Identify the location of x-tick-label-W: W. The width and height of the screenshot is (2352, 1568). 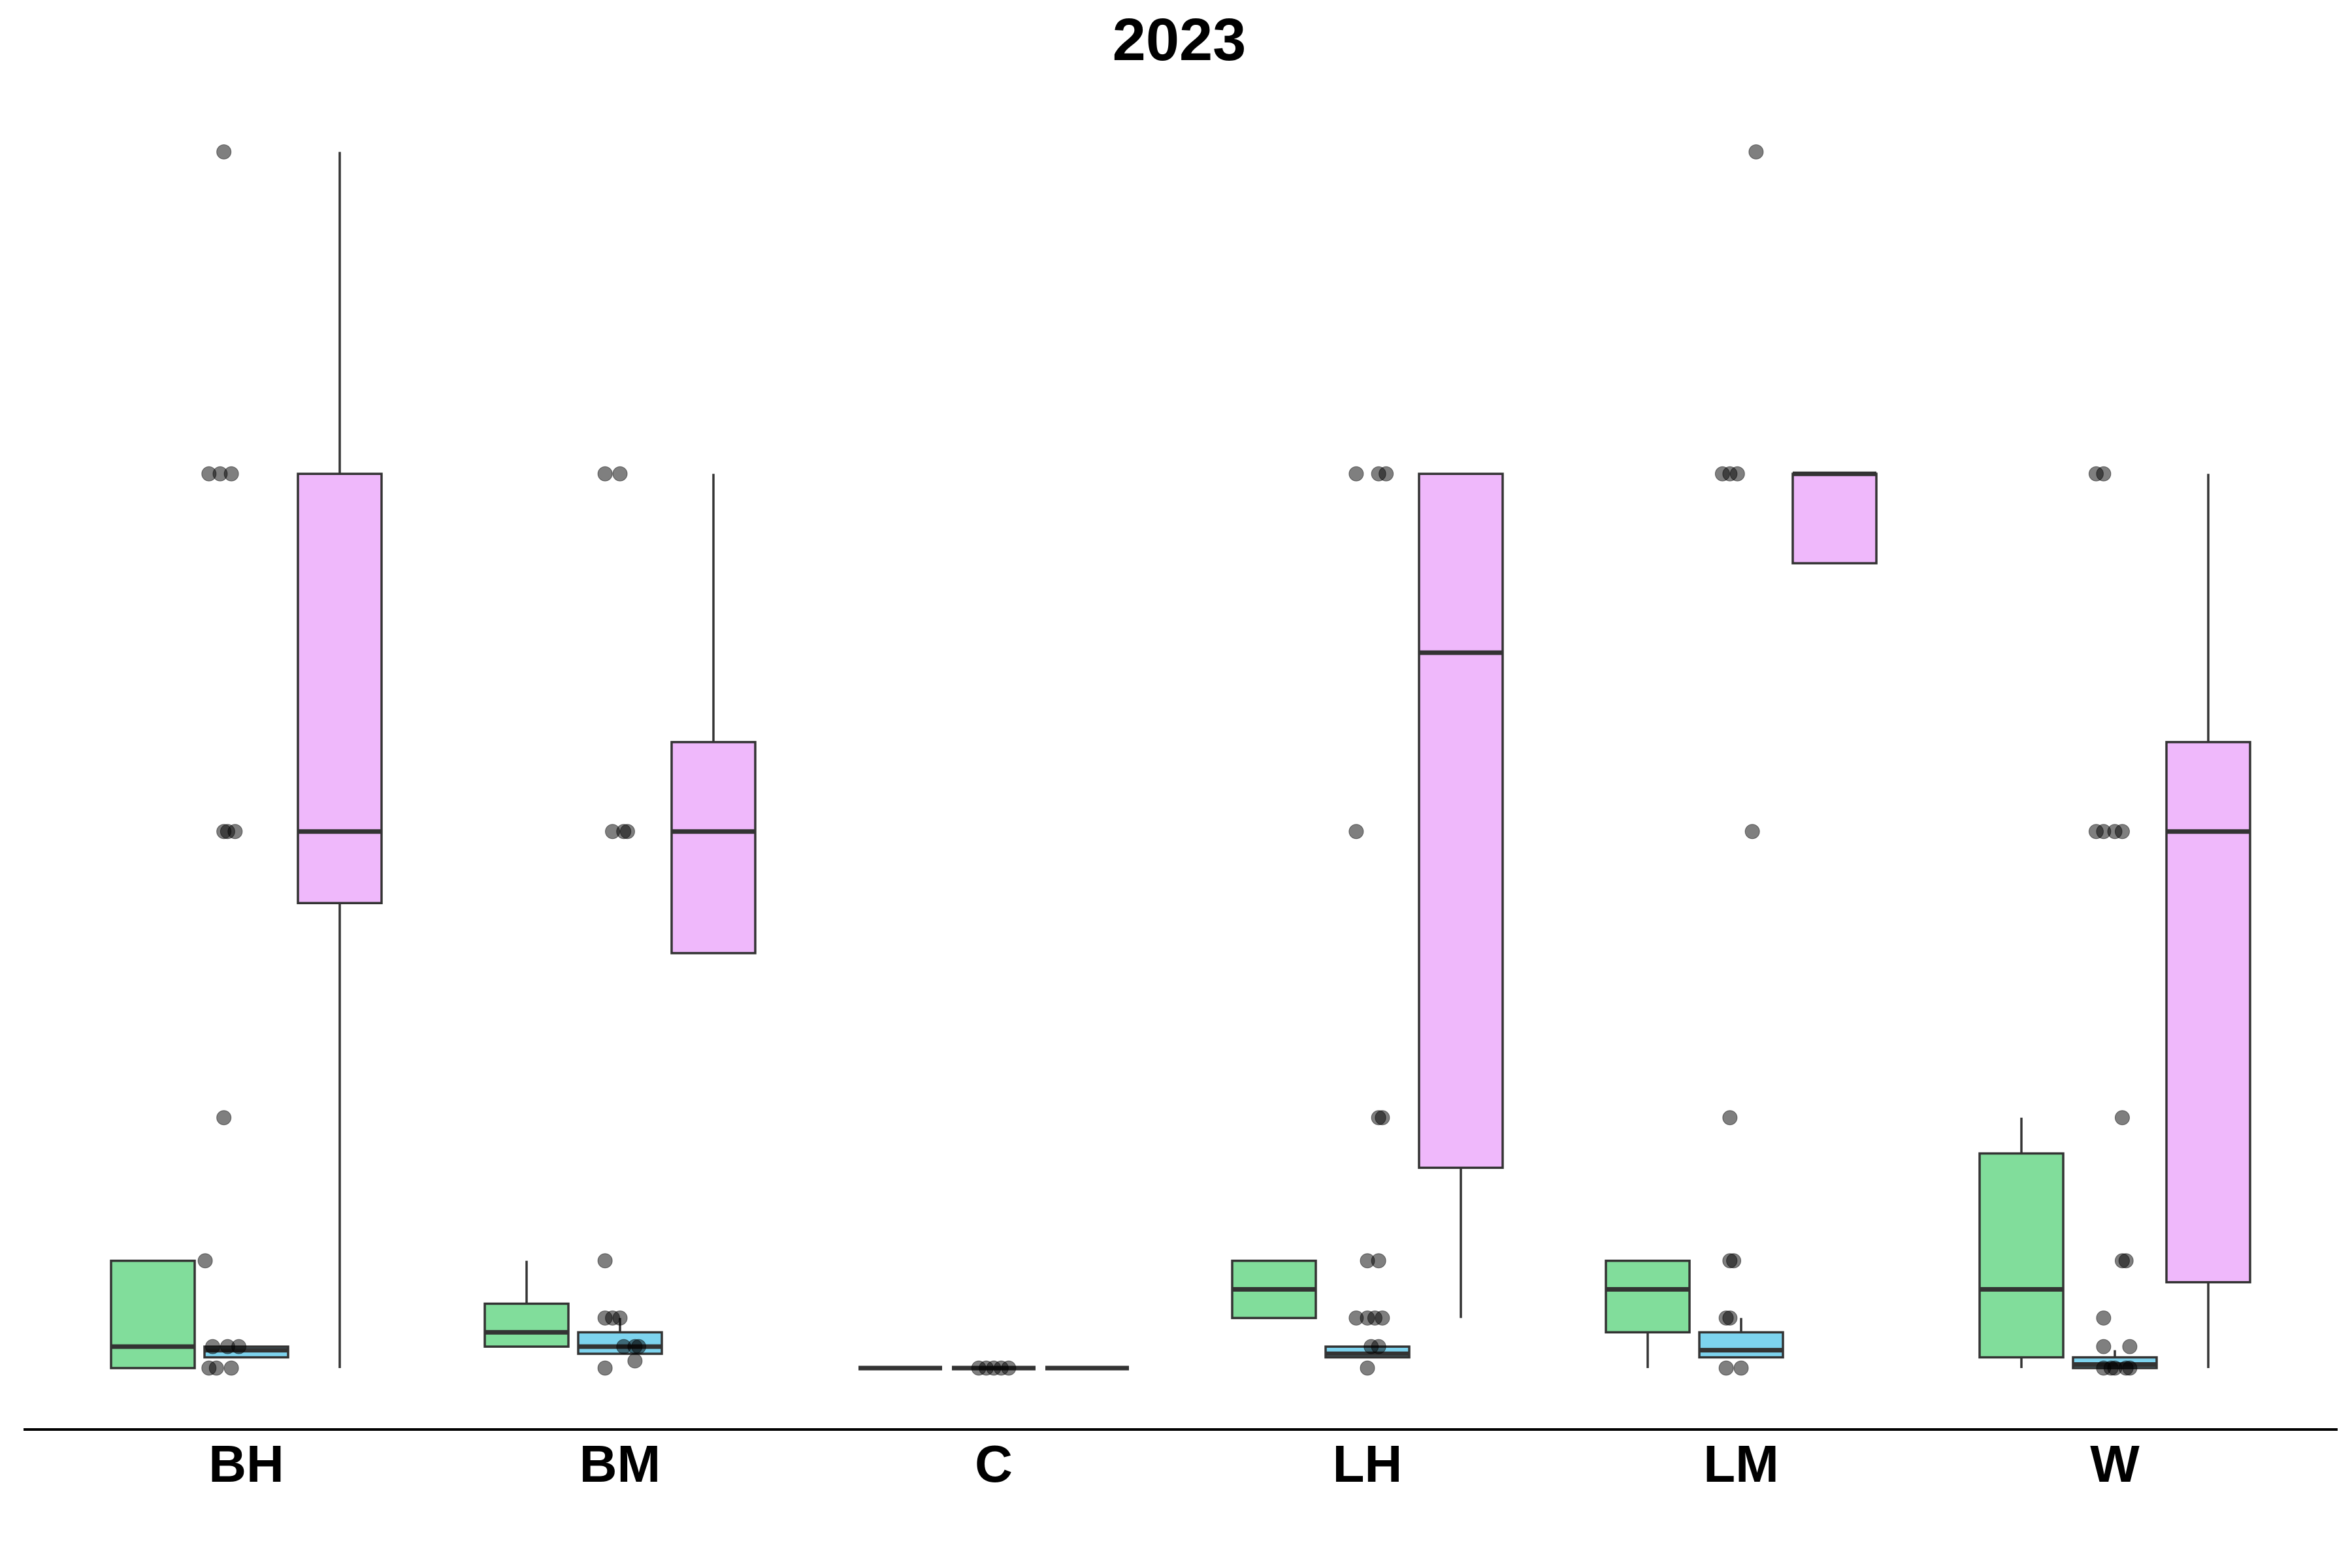
(2115, 1464).